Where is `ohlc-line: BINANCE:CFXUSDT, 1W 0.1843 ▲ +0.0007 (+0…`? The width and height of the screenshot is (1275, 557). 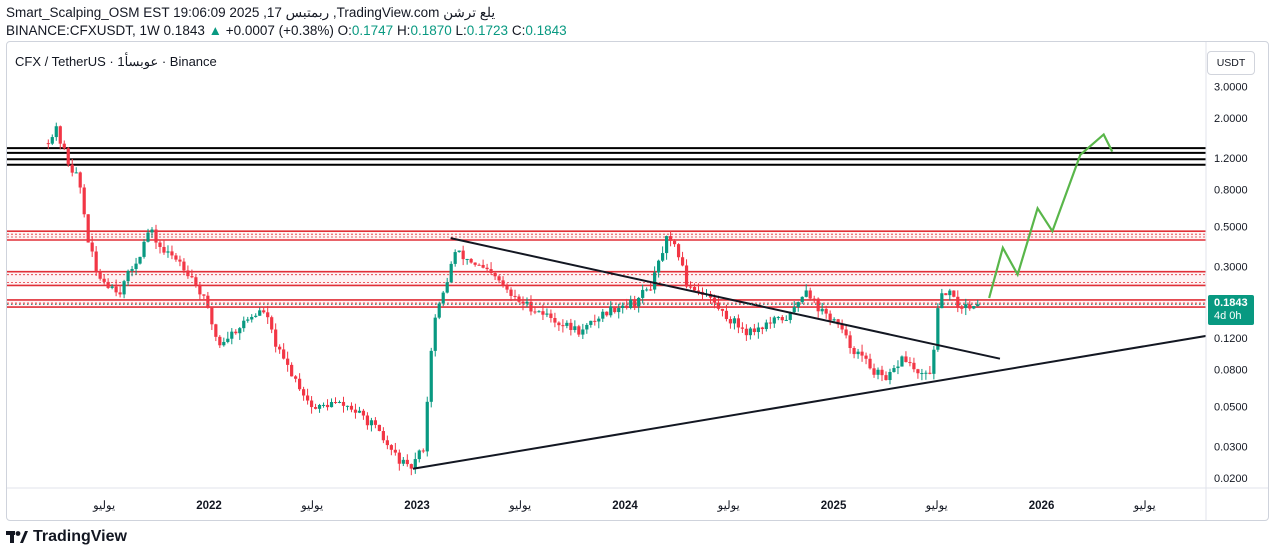 ohlc-line: BINANCE:CFXUSDT, 1W 0.1843 ▲ +0.0007 (+0… is located at coordinates (286, 31).